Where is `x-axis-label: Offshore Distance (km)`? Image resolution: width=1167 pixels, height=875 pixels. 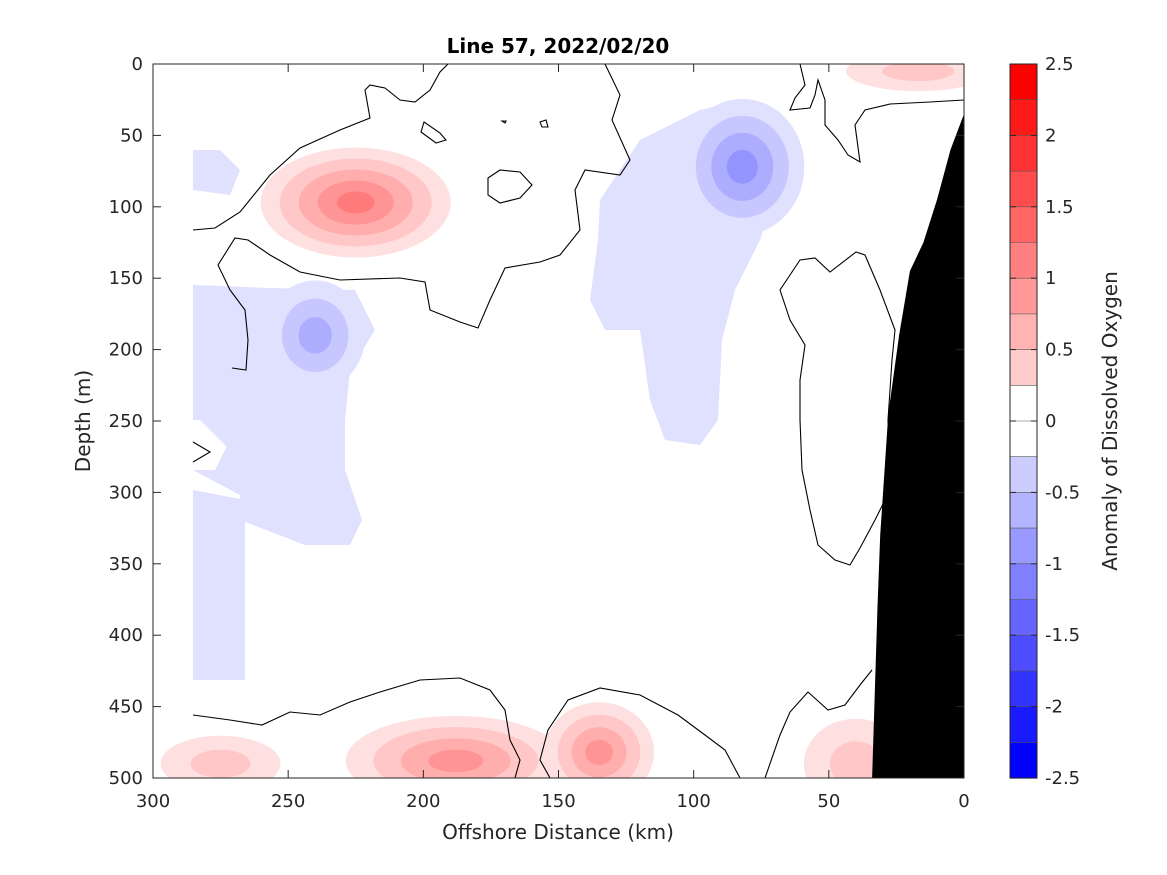
x-axis-label: Offshore Distance (km) is located at coordinates (558, 832).